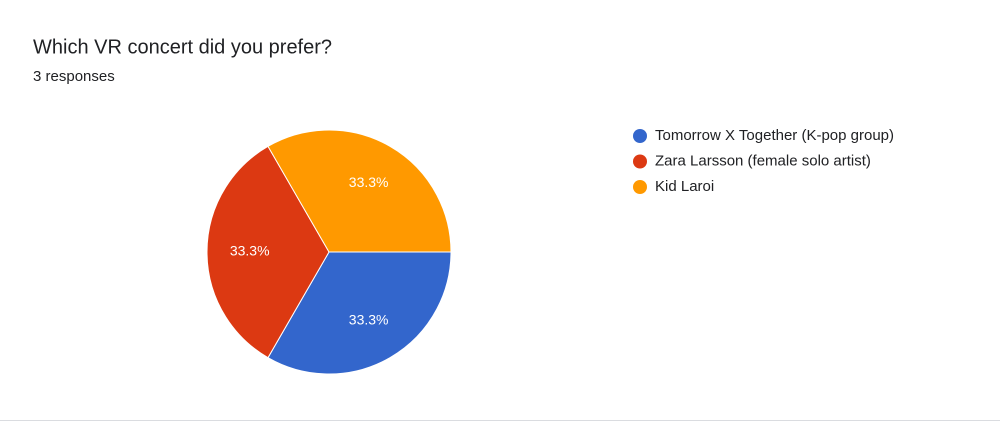 This screenshot has height=423, width=1000. Describe the element at coordinates (774, 135) in the screenshot. I see `legend-label: Tomorrow X Together (K-pop group)` at that location.